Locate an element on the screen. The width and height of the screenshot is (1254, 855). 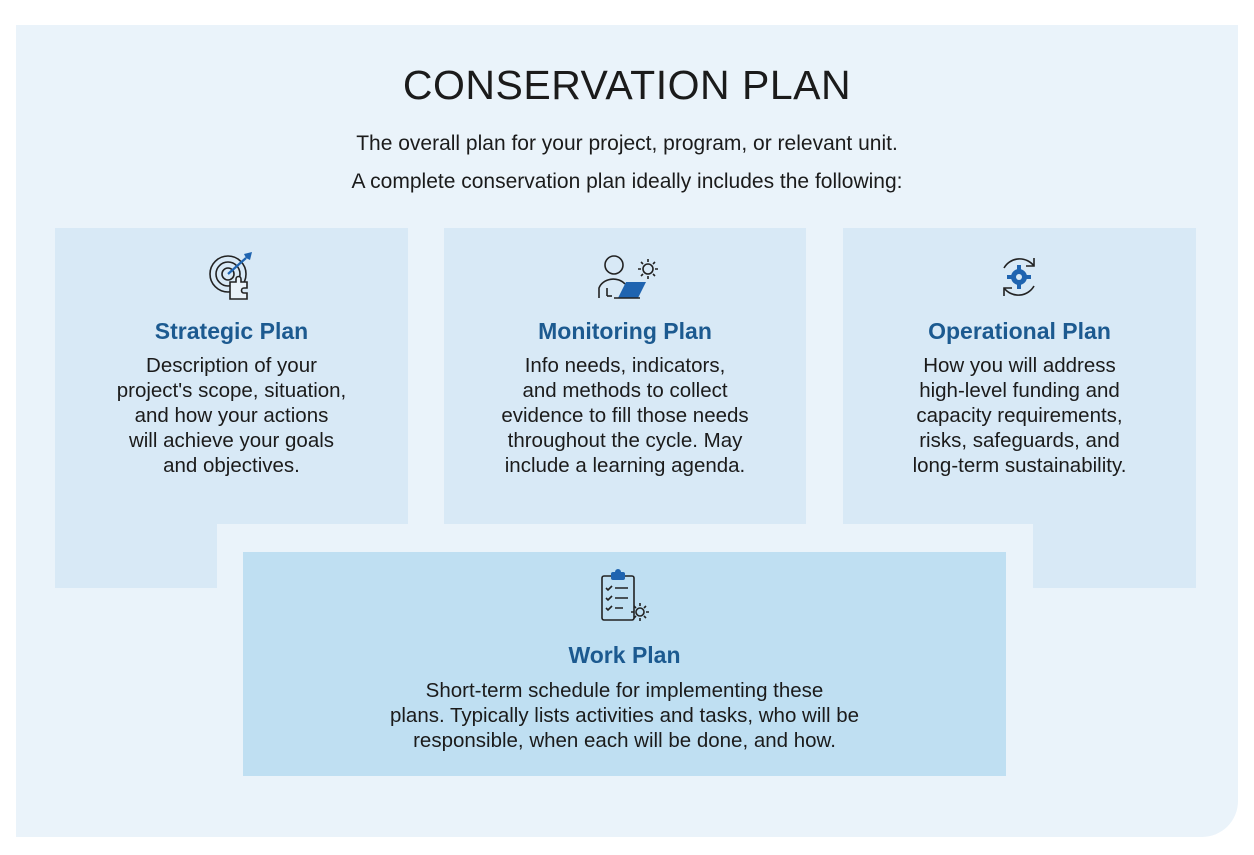
text-line: and methods to collect is located at coordinates (625, 390).